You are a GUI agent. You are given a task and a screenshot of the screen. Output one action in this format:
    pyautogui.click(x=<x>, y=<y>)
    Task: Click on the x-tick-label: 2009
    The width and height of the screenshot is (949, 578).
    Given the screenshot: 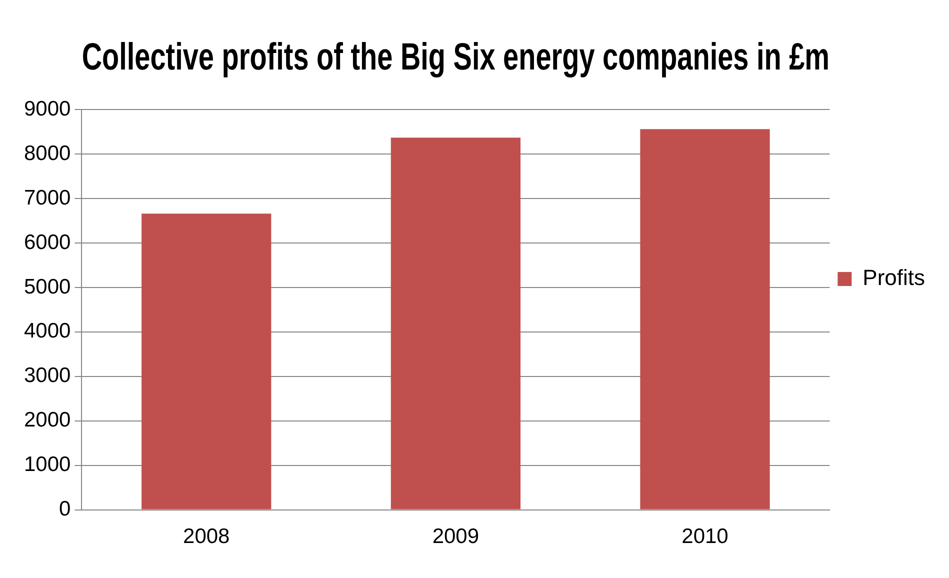 What is the action you would take?
    pyautogui.click(x=456, y=536)
    